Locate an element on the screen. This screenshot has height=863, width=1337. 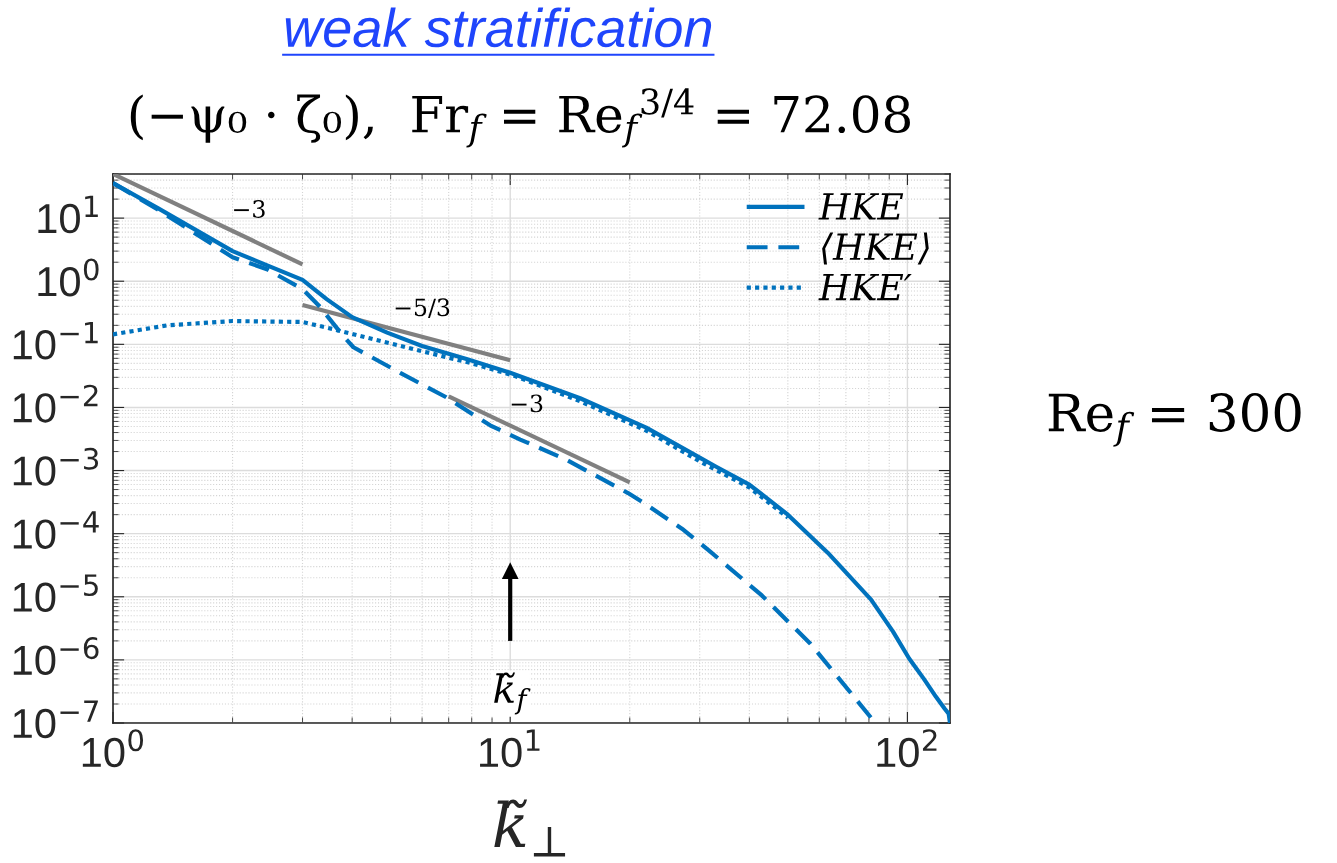
y-tick-label: 10$^{0}$ is located at coordinates (68, 277).